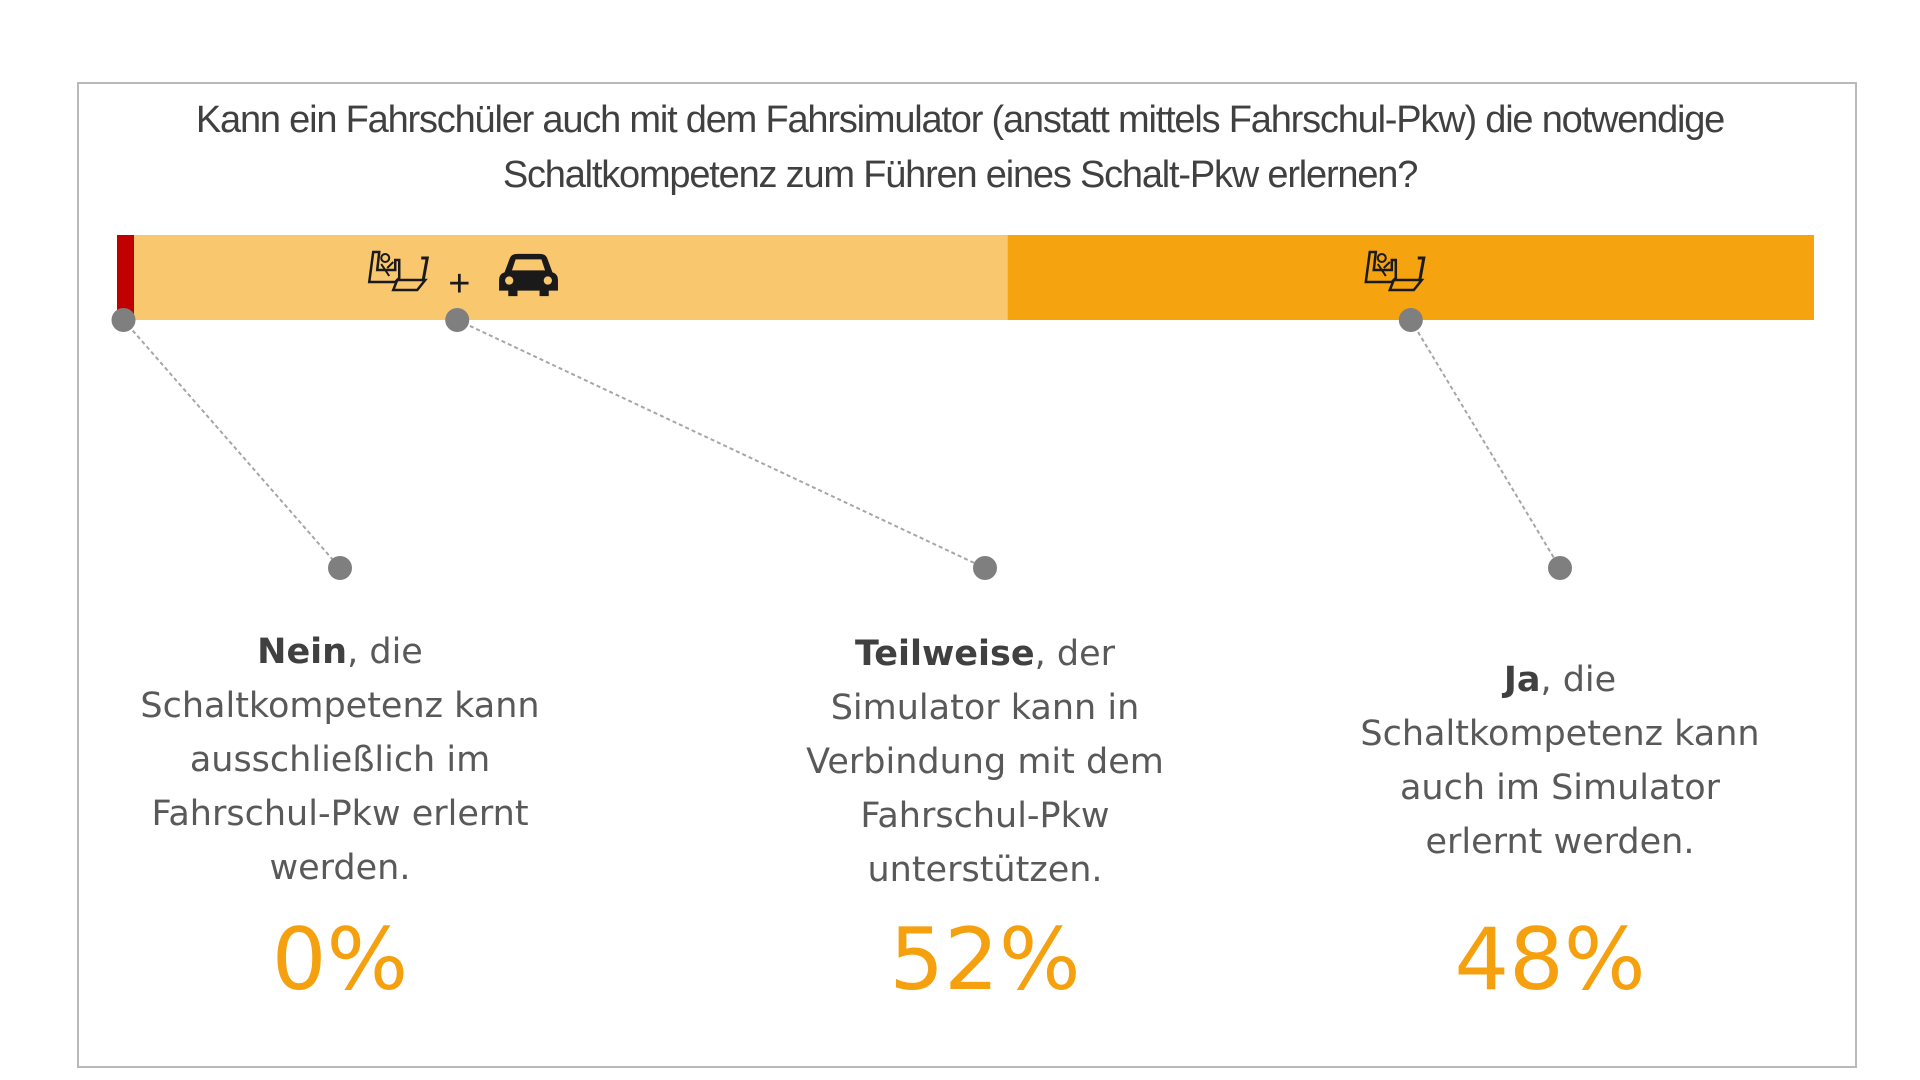 The width and height of the screenshot is (1920, 1080). Describe the element at coordinates (985, 708) in the screenshot. I see `label-teilweise-line-2: Simulator kann in` at that location.